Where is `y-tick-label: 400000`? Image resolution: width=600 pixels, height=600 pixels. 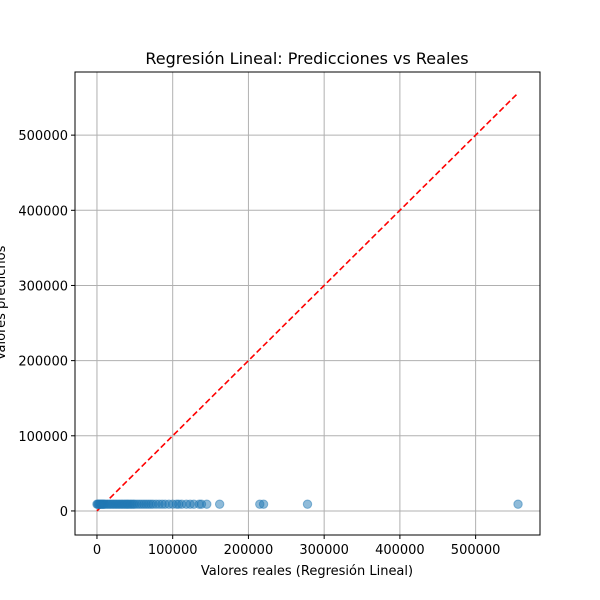
y-tick-label: 400000 is located at coordinates (43, 211).